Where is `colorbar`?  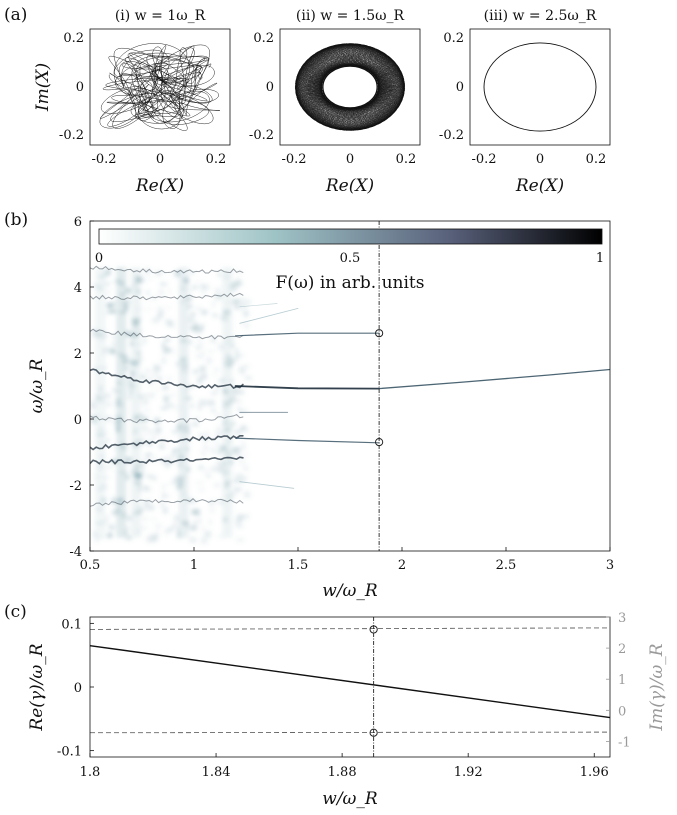
colorbar is located at coordinates (350, 236).